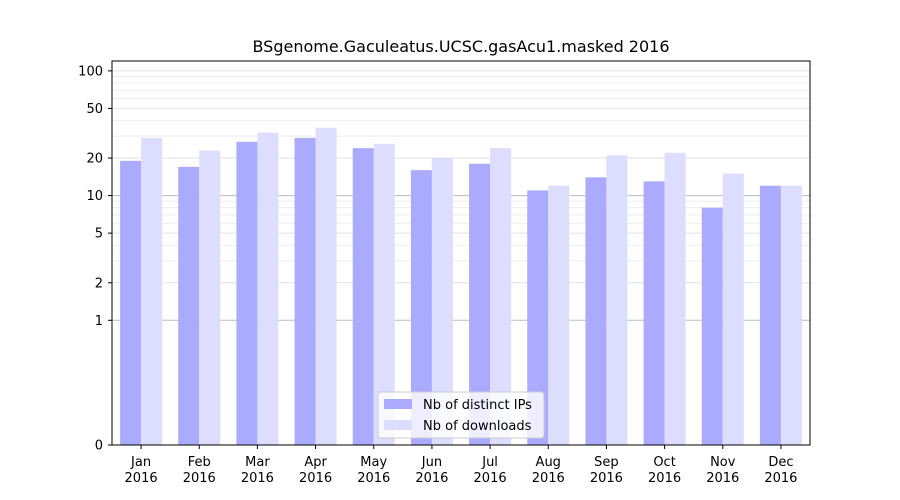 Image resolution: width=900 pixels, height=500 pixels. Describe the element at coordinates (99, 321) in the screenshot. I see `y-tick-label: 1` at that location.